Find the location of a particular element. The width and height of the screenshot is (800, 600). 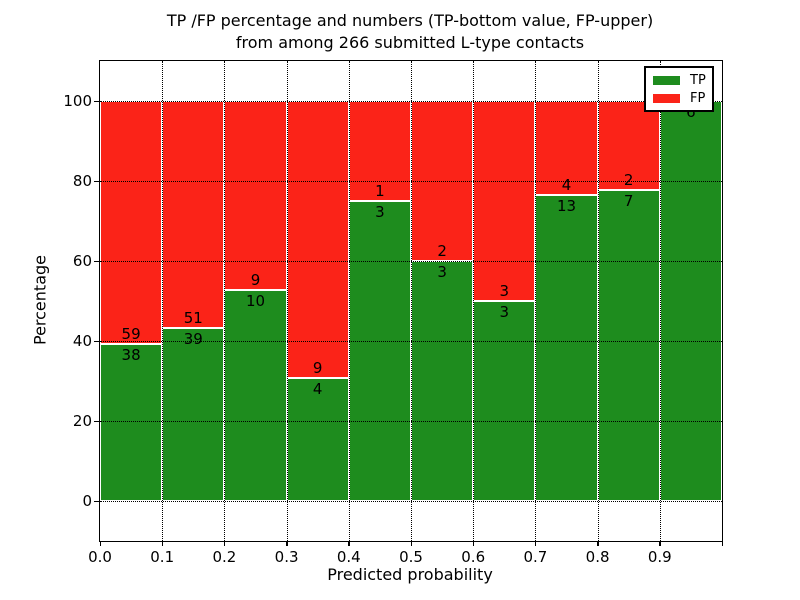

x-tick-label-0.5: 0.5 is located at coordinates (411, 557).